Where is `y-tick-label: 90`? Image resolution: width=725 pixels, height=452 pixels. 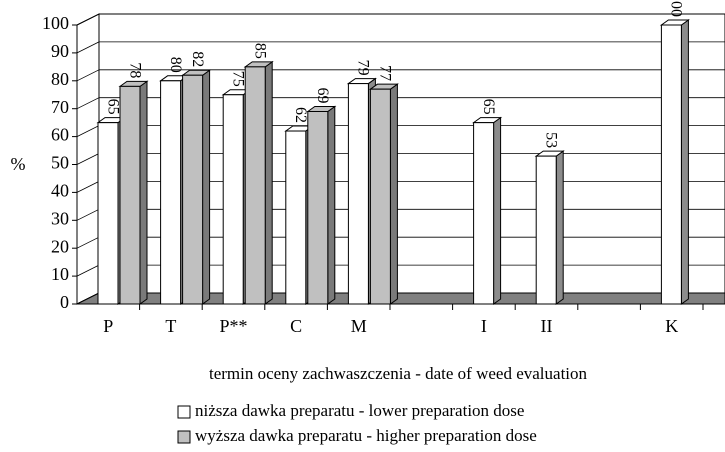 y-tick-label: 90 is located at coordinates (60, 51).